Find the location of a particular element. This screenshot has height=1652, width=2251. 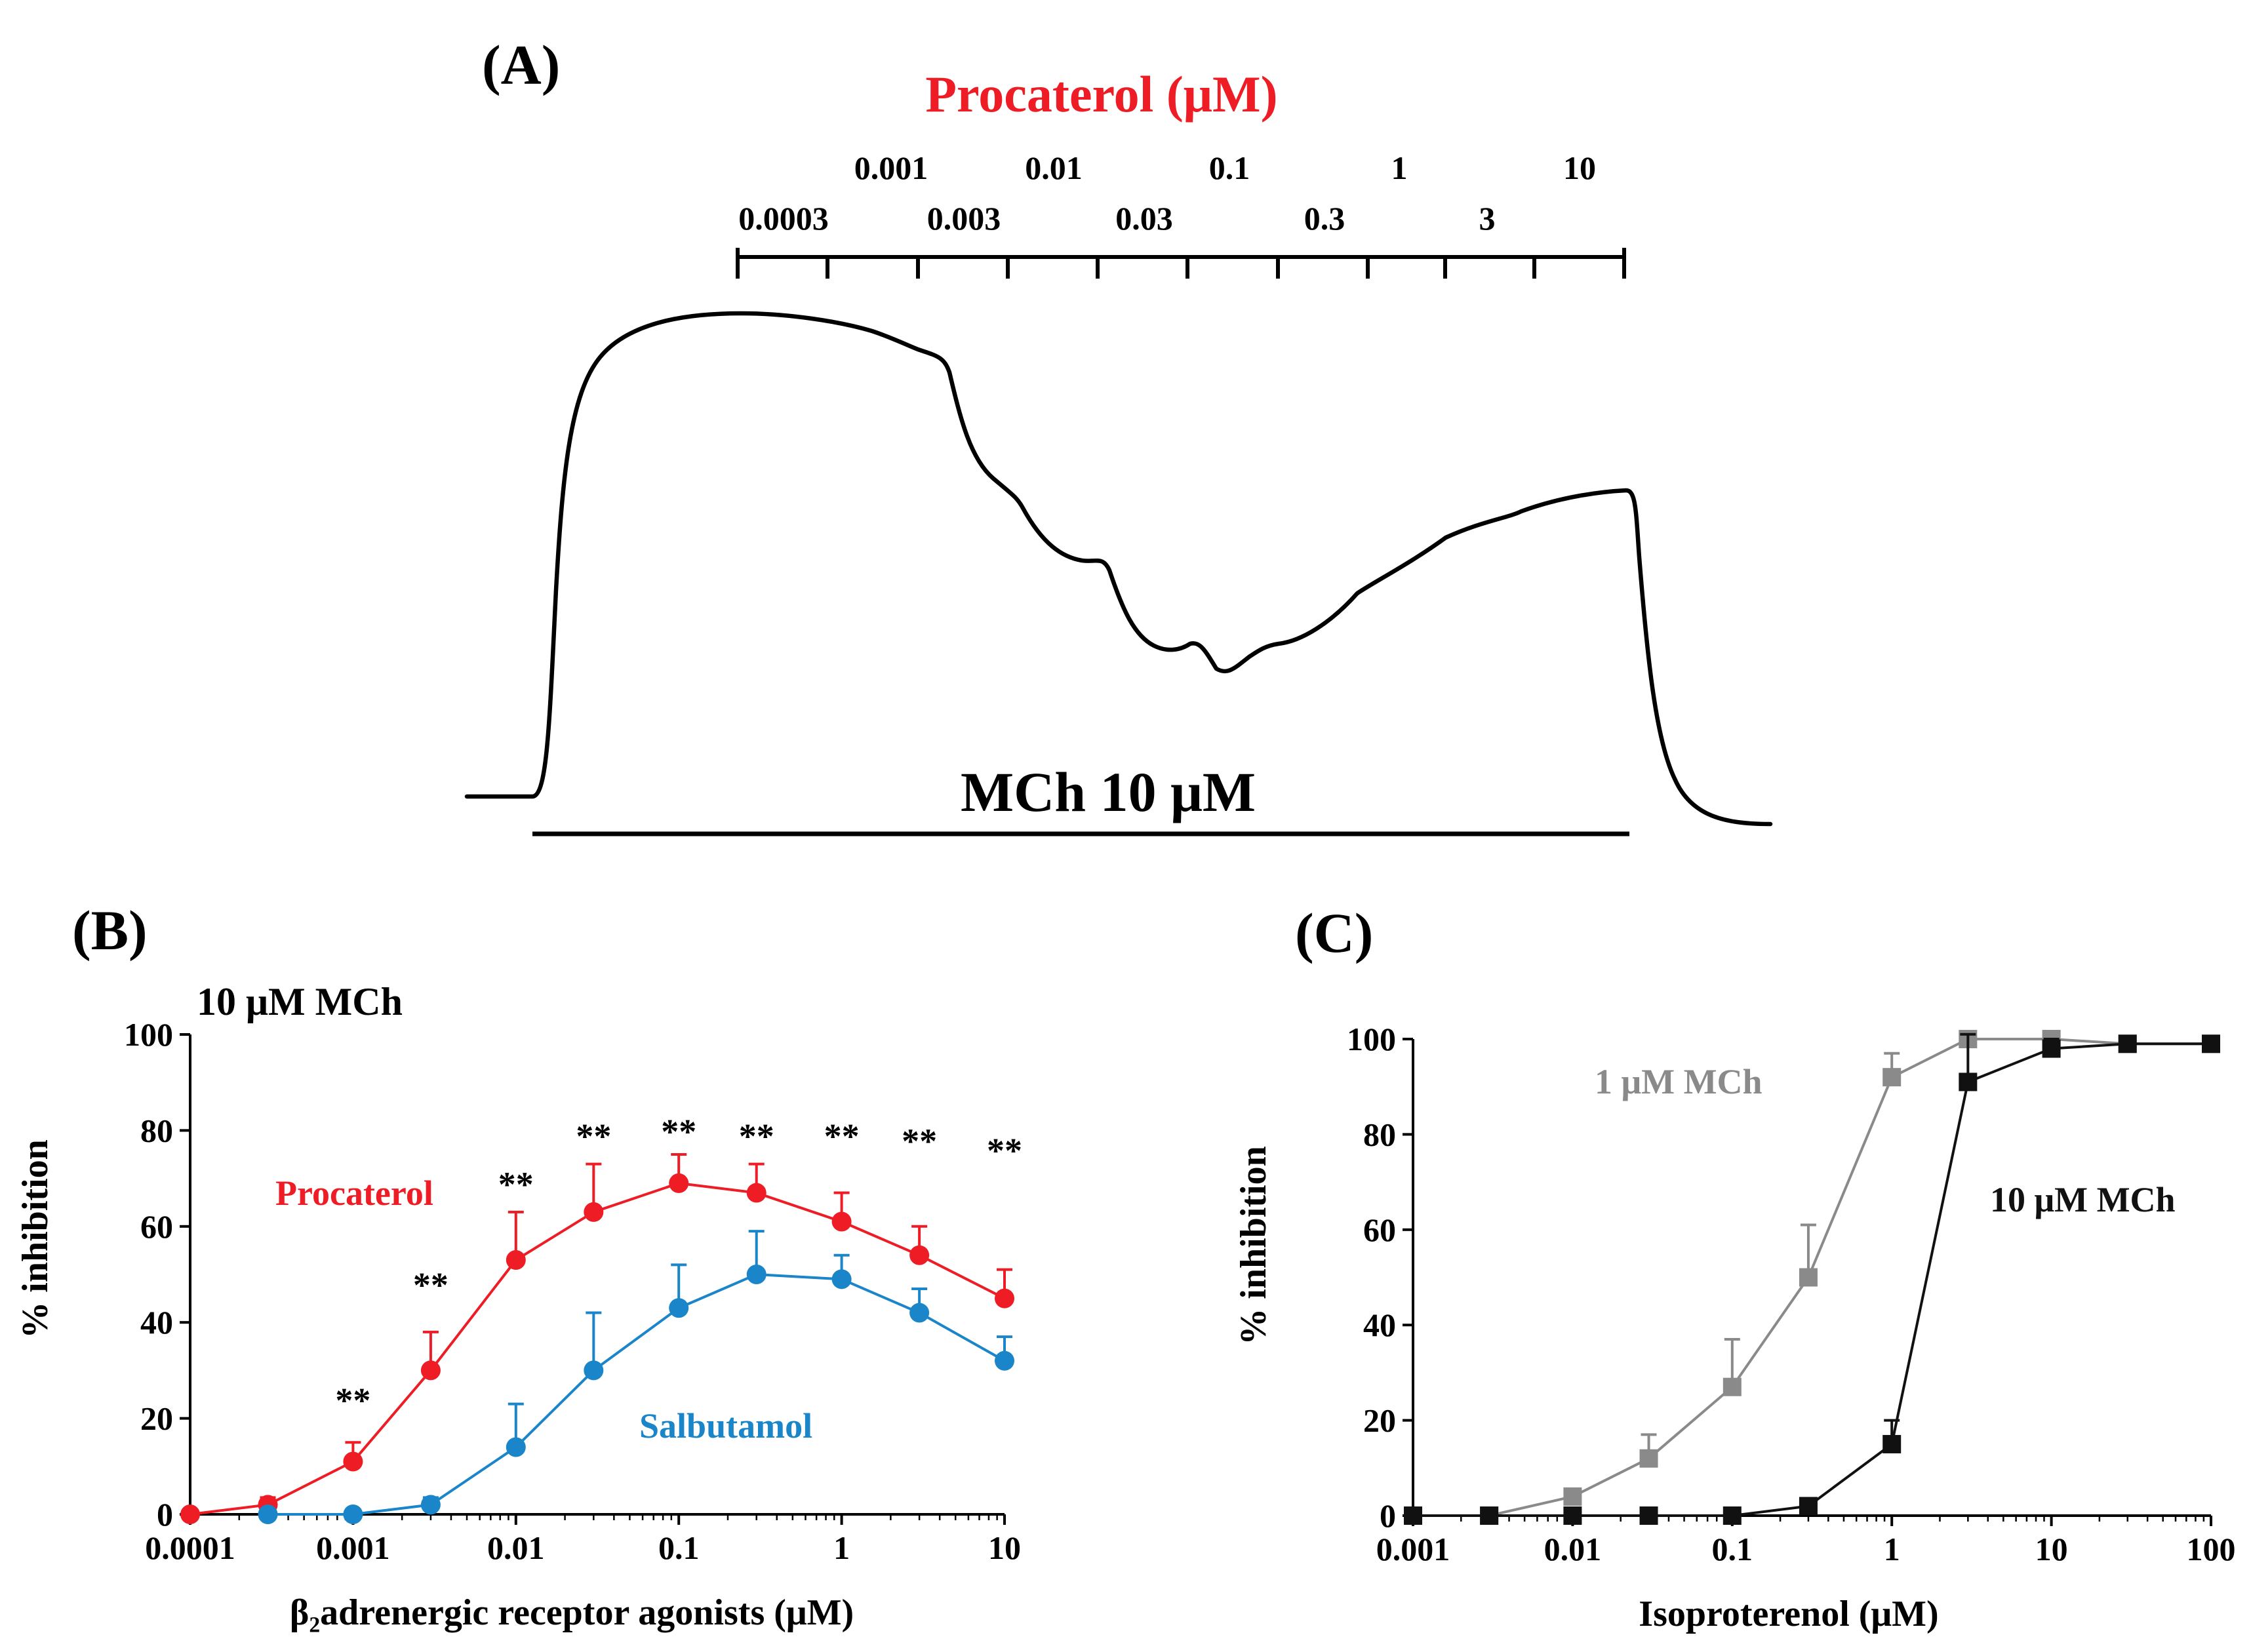

legend-10um-mch: 10 μM MCh is located at coordinates (2083, 1199).